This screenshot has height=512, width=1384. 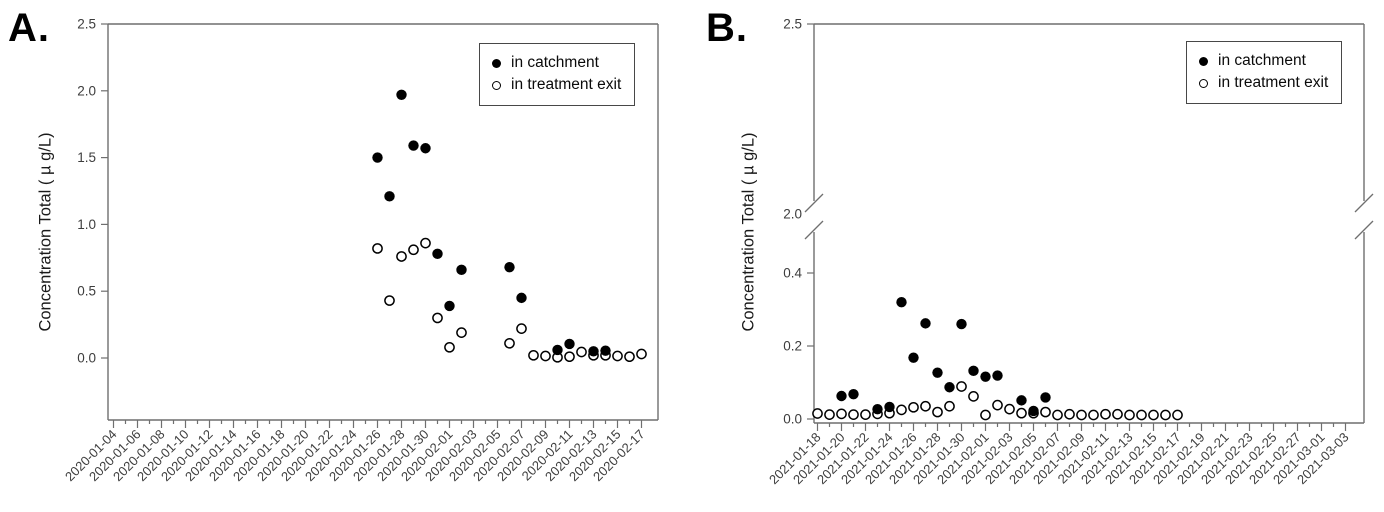 I want to click on panel-a-letter: A., so click(x=29, y=28).